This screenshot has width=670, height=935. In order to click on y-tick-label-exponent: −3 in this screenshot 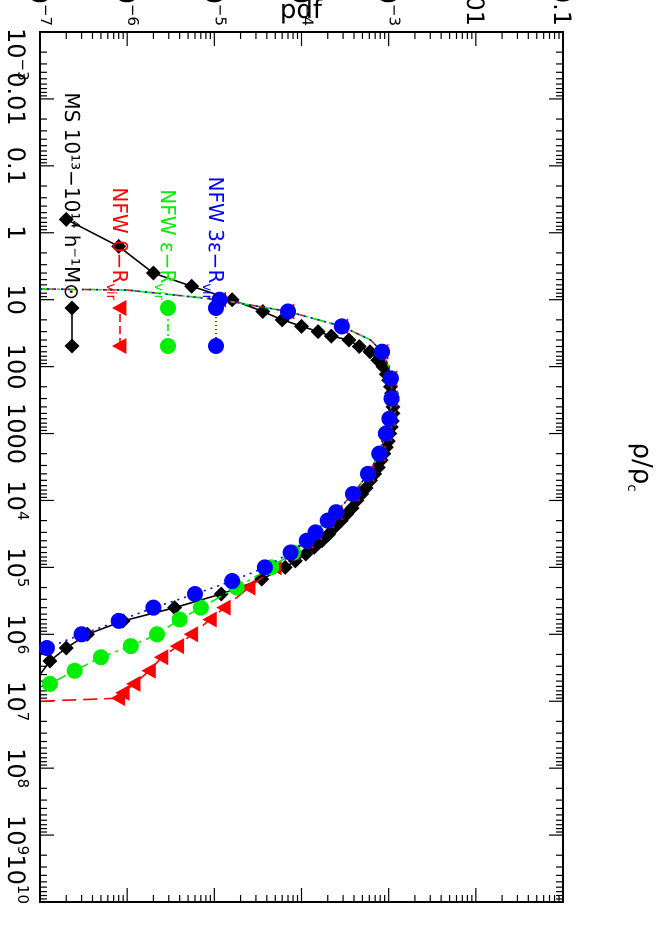, I will do `click(395, 15)`.